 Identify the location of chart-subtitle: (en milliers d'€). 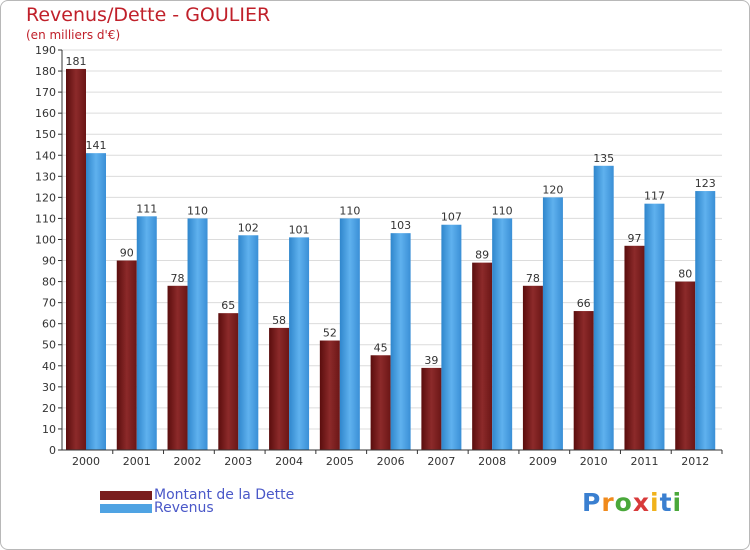
(73, 35).